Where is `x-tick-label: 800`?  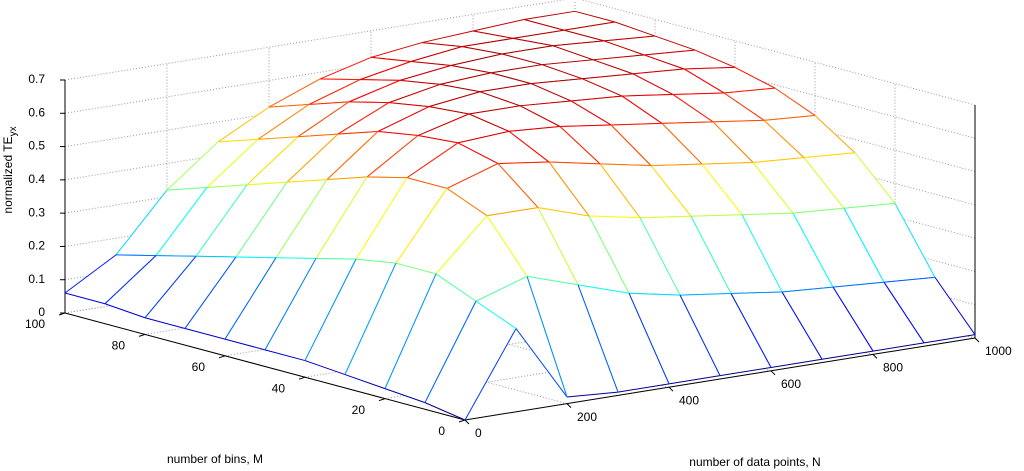
x-tick-label: 800 is located at coordinates (893, 368).